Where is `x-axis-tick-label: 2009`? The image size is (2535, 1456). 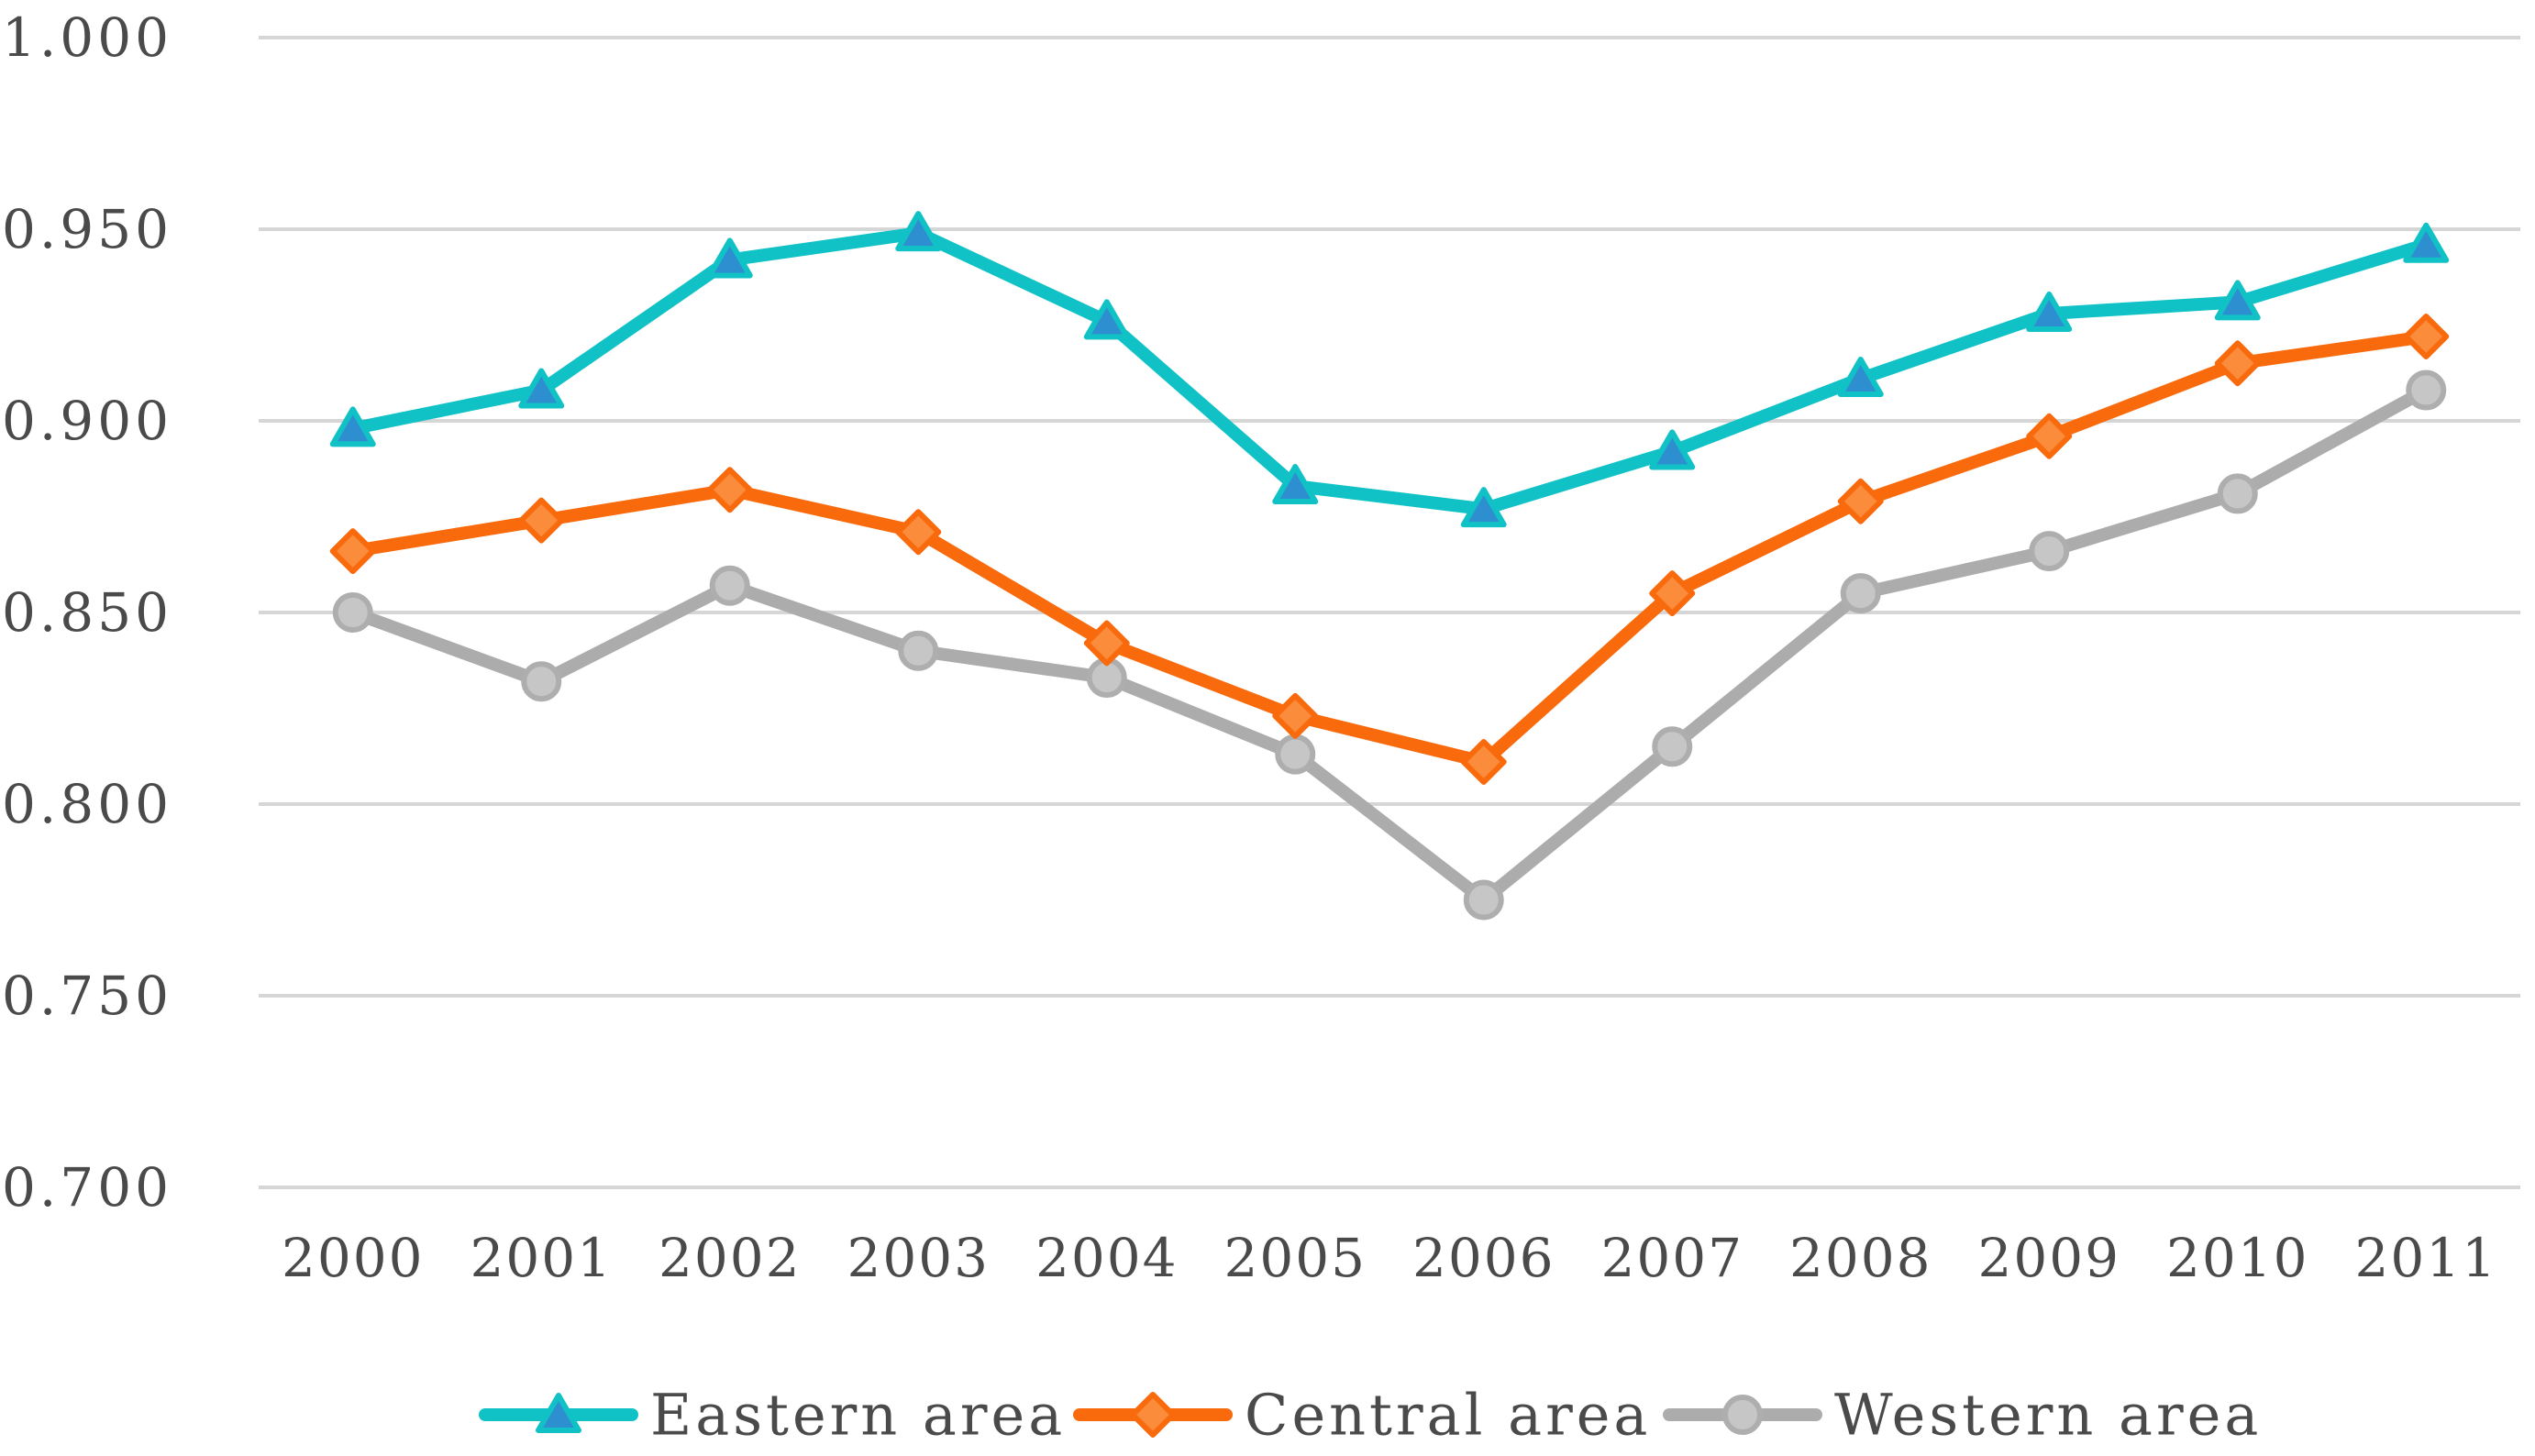
x-axis-tick-label: 2009 is located at coordinates (2049, 1258).